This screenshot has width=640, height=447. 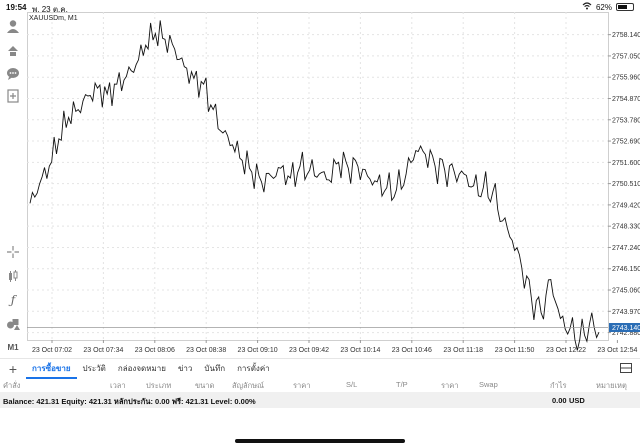 What do you see at coordinates (51, 369) in the screenshot?
I see `tab-trade: การซื้อขาย` at bounding box center [51, 369].